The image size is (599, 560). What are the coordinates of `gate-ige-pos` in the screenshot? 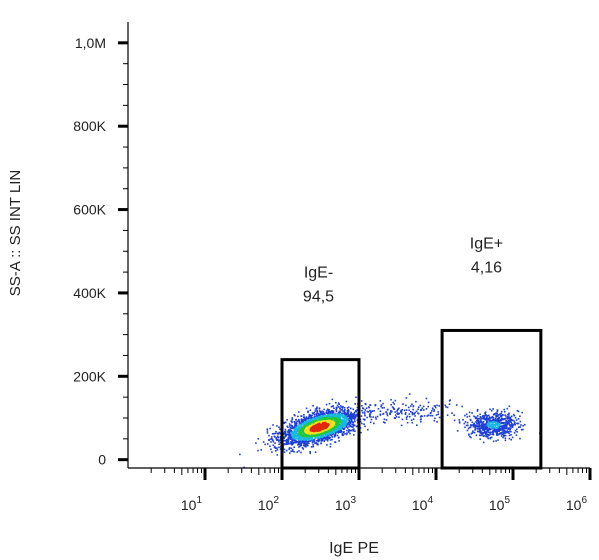 It's located at (491, 399).